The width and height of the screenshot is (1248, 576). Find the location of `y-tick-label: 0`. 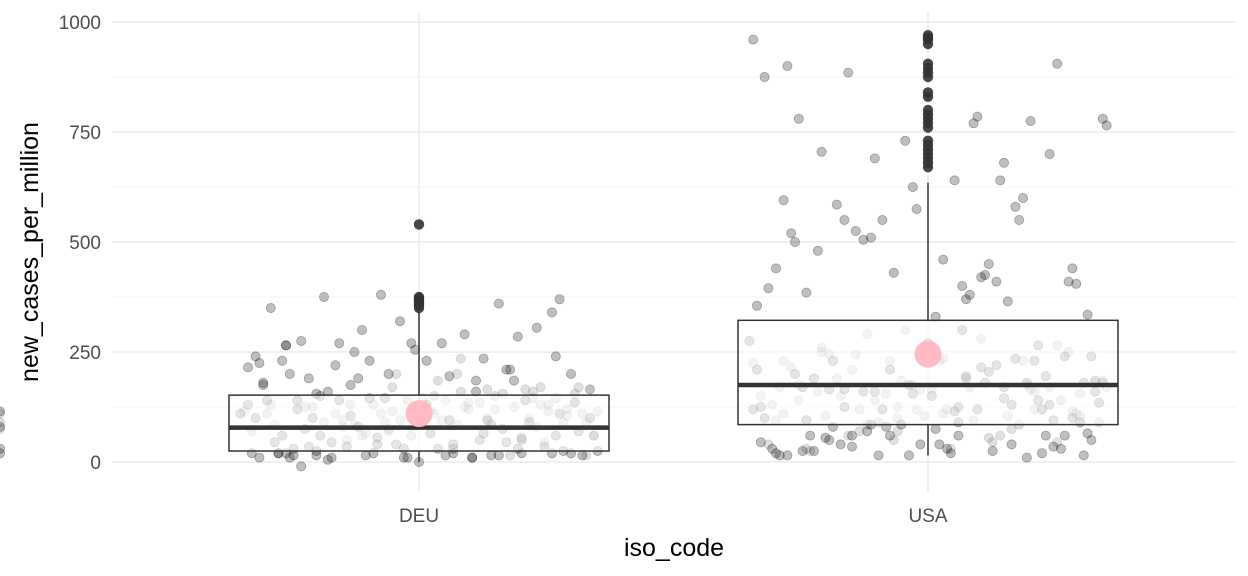

y-tick-label: 0 is located at coordinates (95, 463).